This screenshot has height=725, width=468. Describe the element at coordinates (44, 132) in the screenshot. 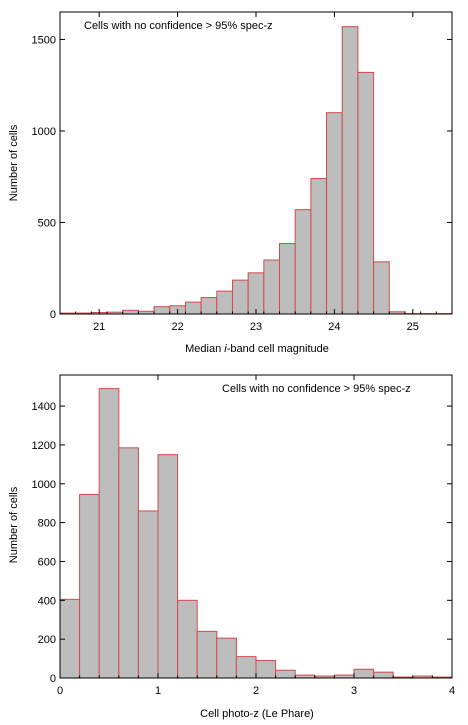

I see `y-tick-label-top-2: 1000` at that location.